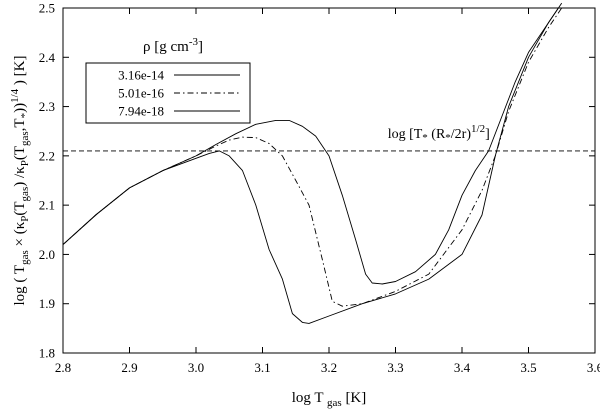  What do you see at coordinates (196, 367) in the screenshot?
I see `x-tick-label: 3.0` at bounding box center [196, 367].